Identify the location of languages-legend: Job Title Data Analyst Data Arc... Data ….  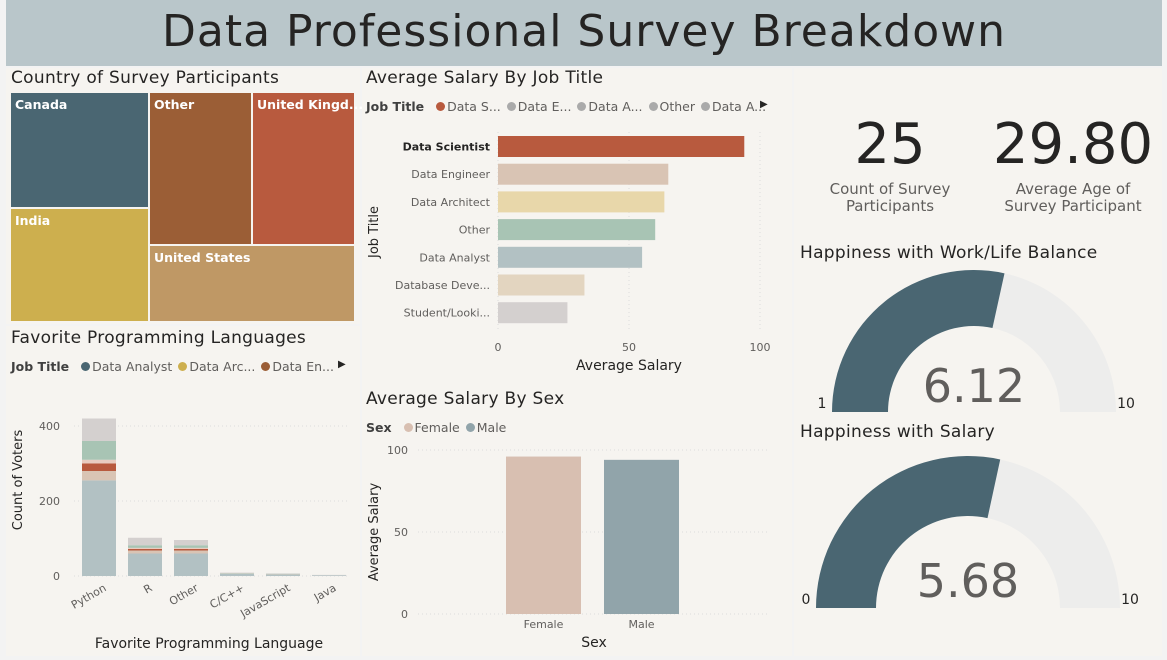
(172, 366).